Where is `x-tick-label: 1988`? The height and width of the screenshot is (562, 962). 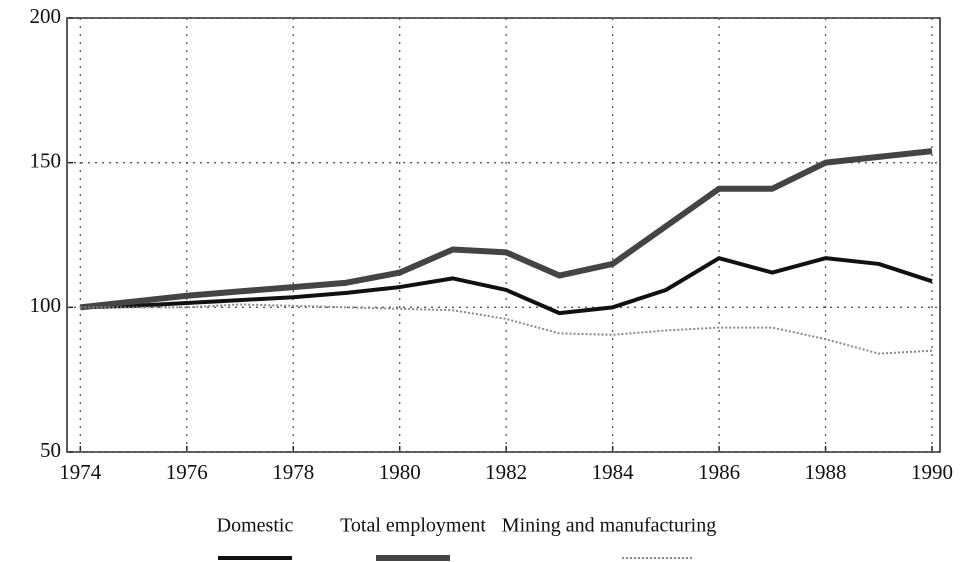
x-tick-label: 1988 is located at coordinates (826, 472).